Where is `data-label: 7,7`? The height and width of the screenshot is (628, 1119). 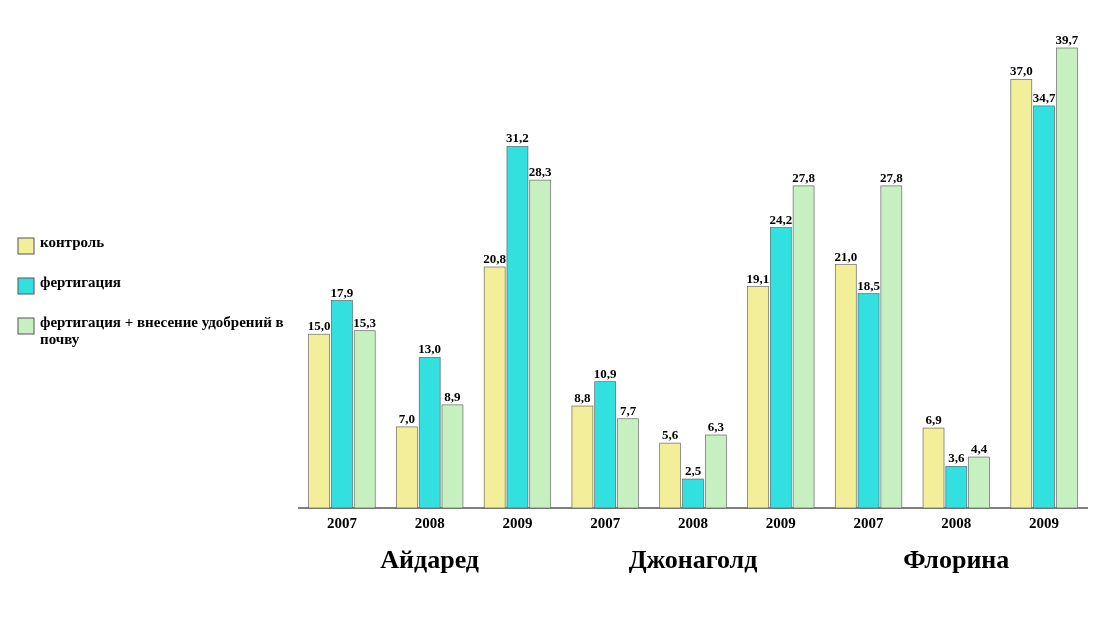
data-label: 7,7 is located at coordinates (628, 410).